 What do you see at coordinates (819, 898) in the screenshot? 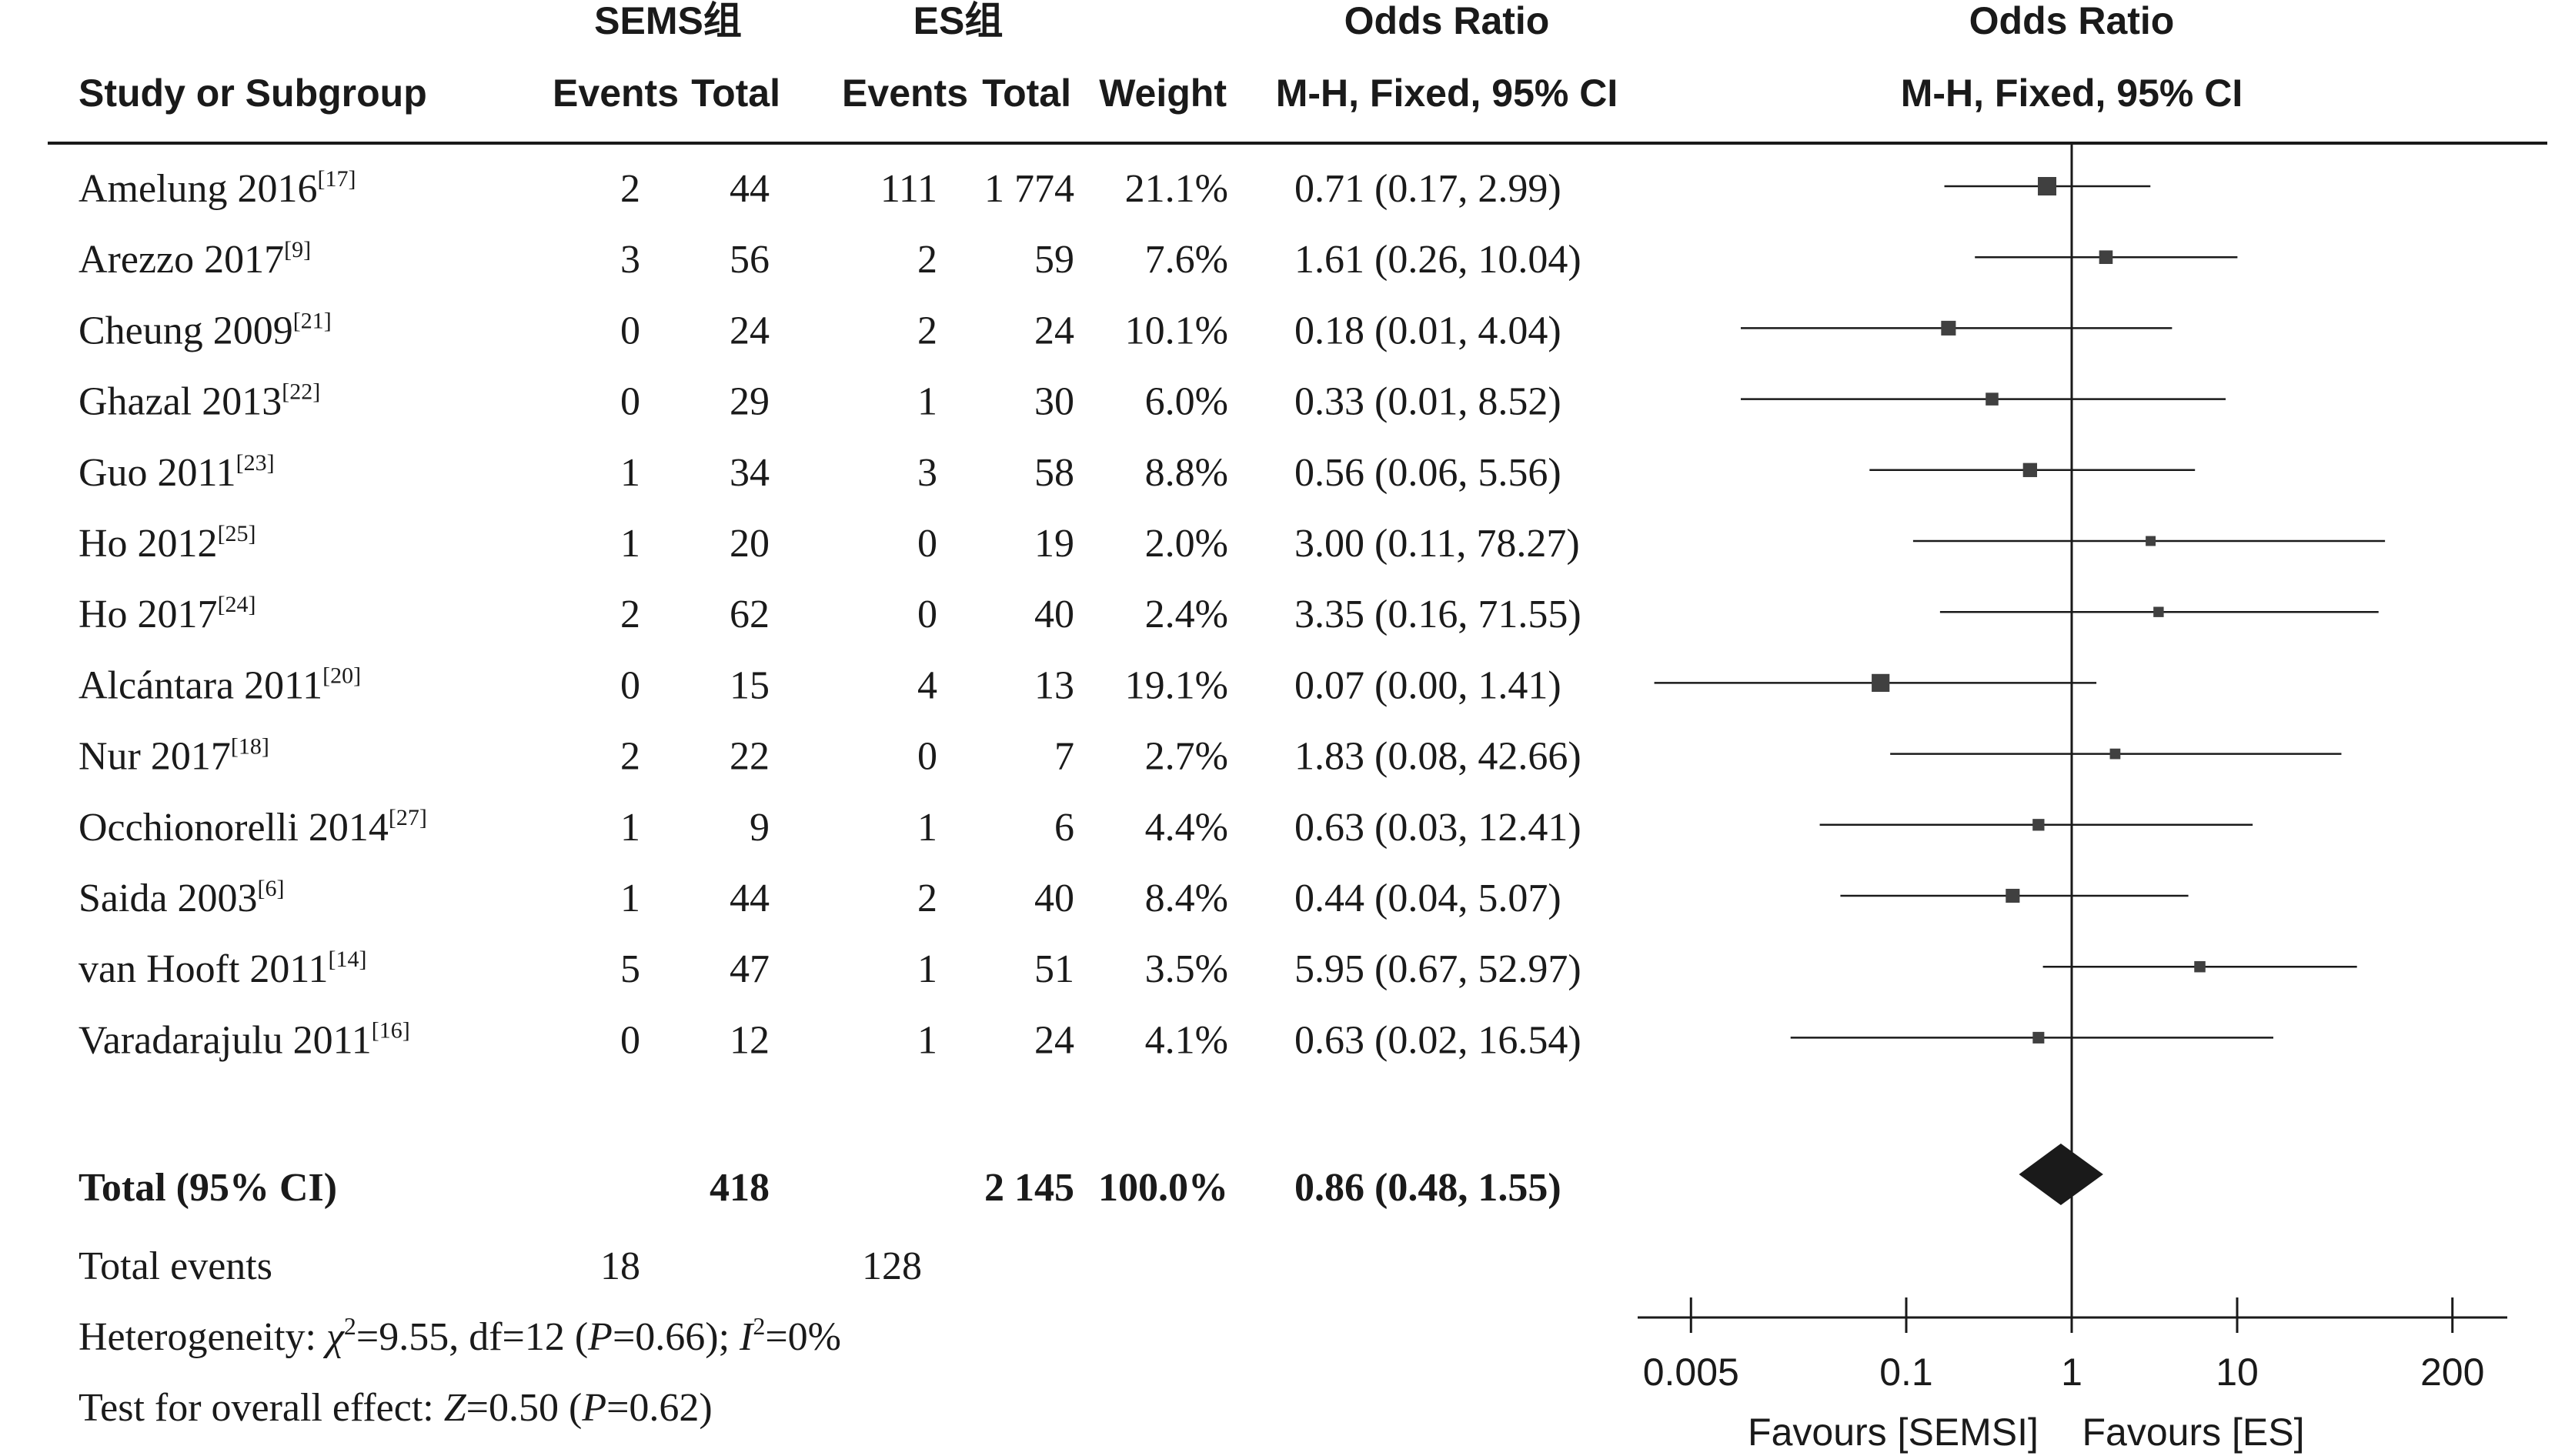
I see `table-row: Saida 2003[6] 1 44 2 40 8.4% 0.44 (0.04, 5.07)` at bounding box center [819, 898].